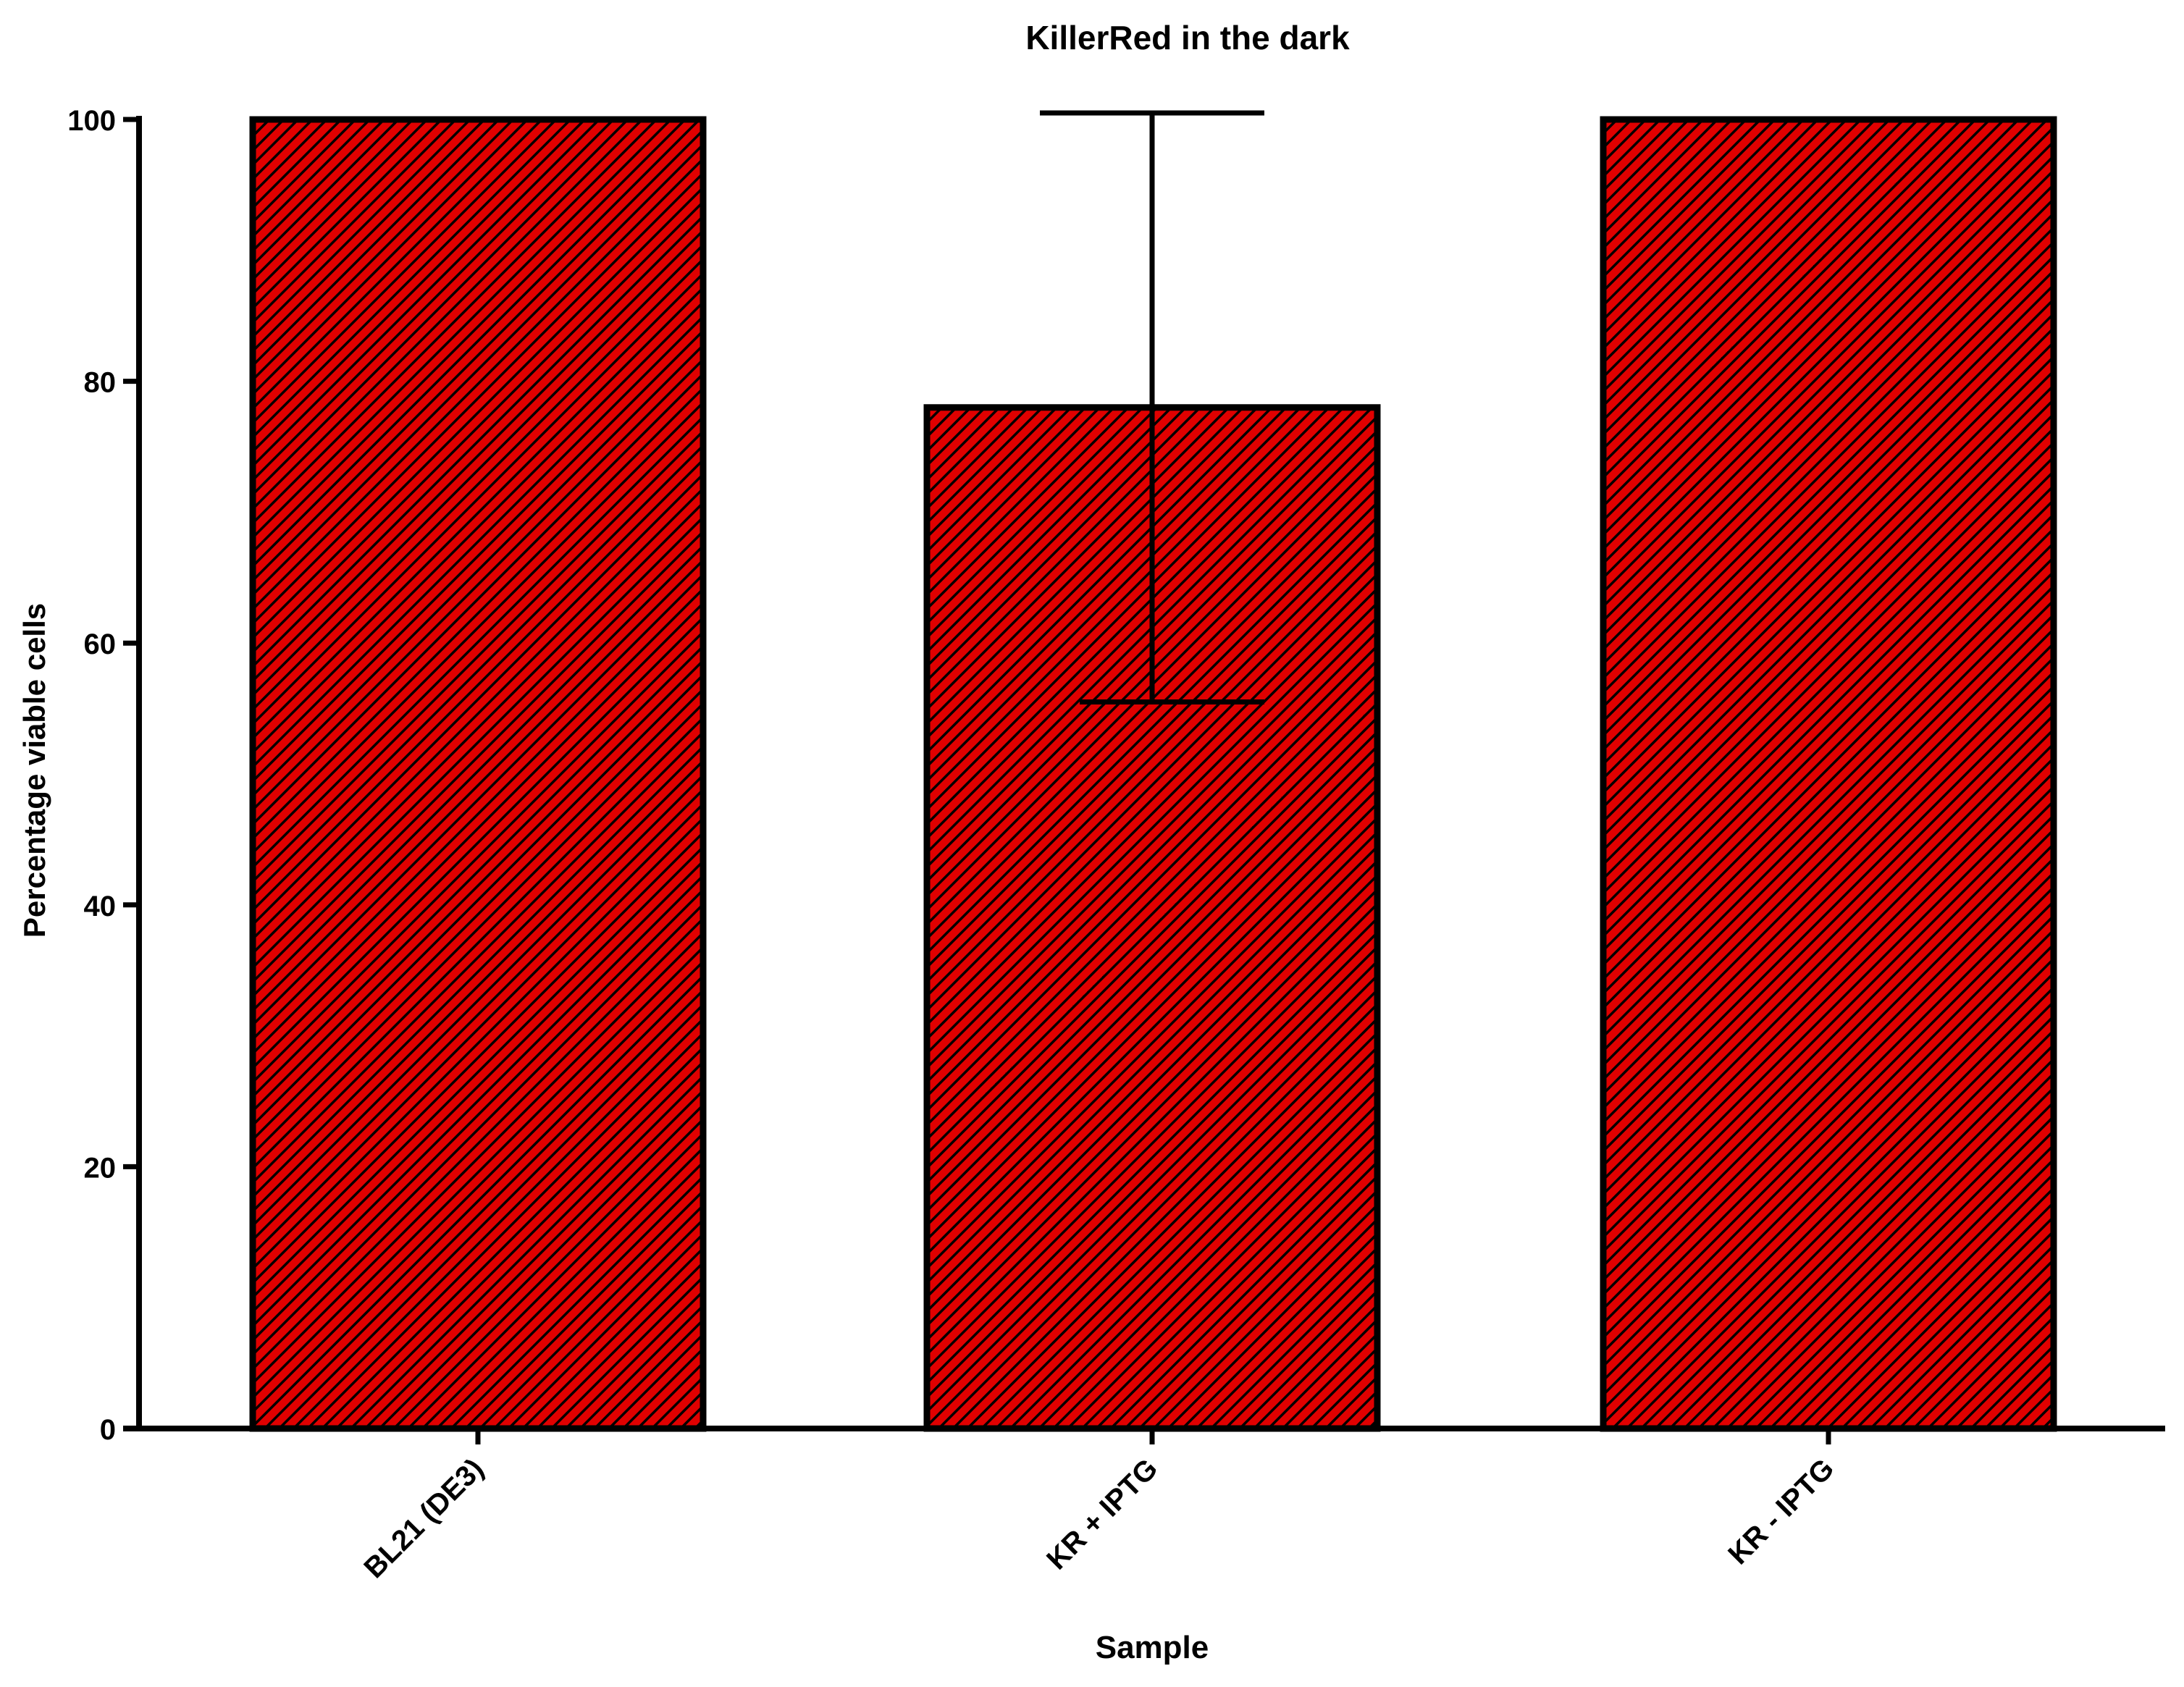 The width and height of the screenshot is (2184, 1687). Describe the element at coordinates (1187, 37) in the screenshot. I see `chart-title: KillerRed in the dark` at that location.